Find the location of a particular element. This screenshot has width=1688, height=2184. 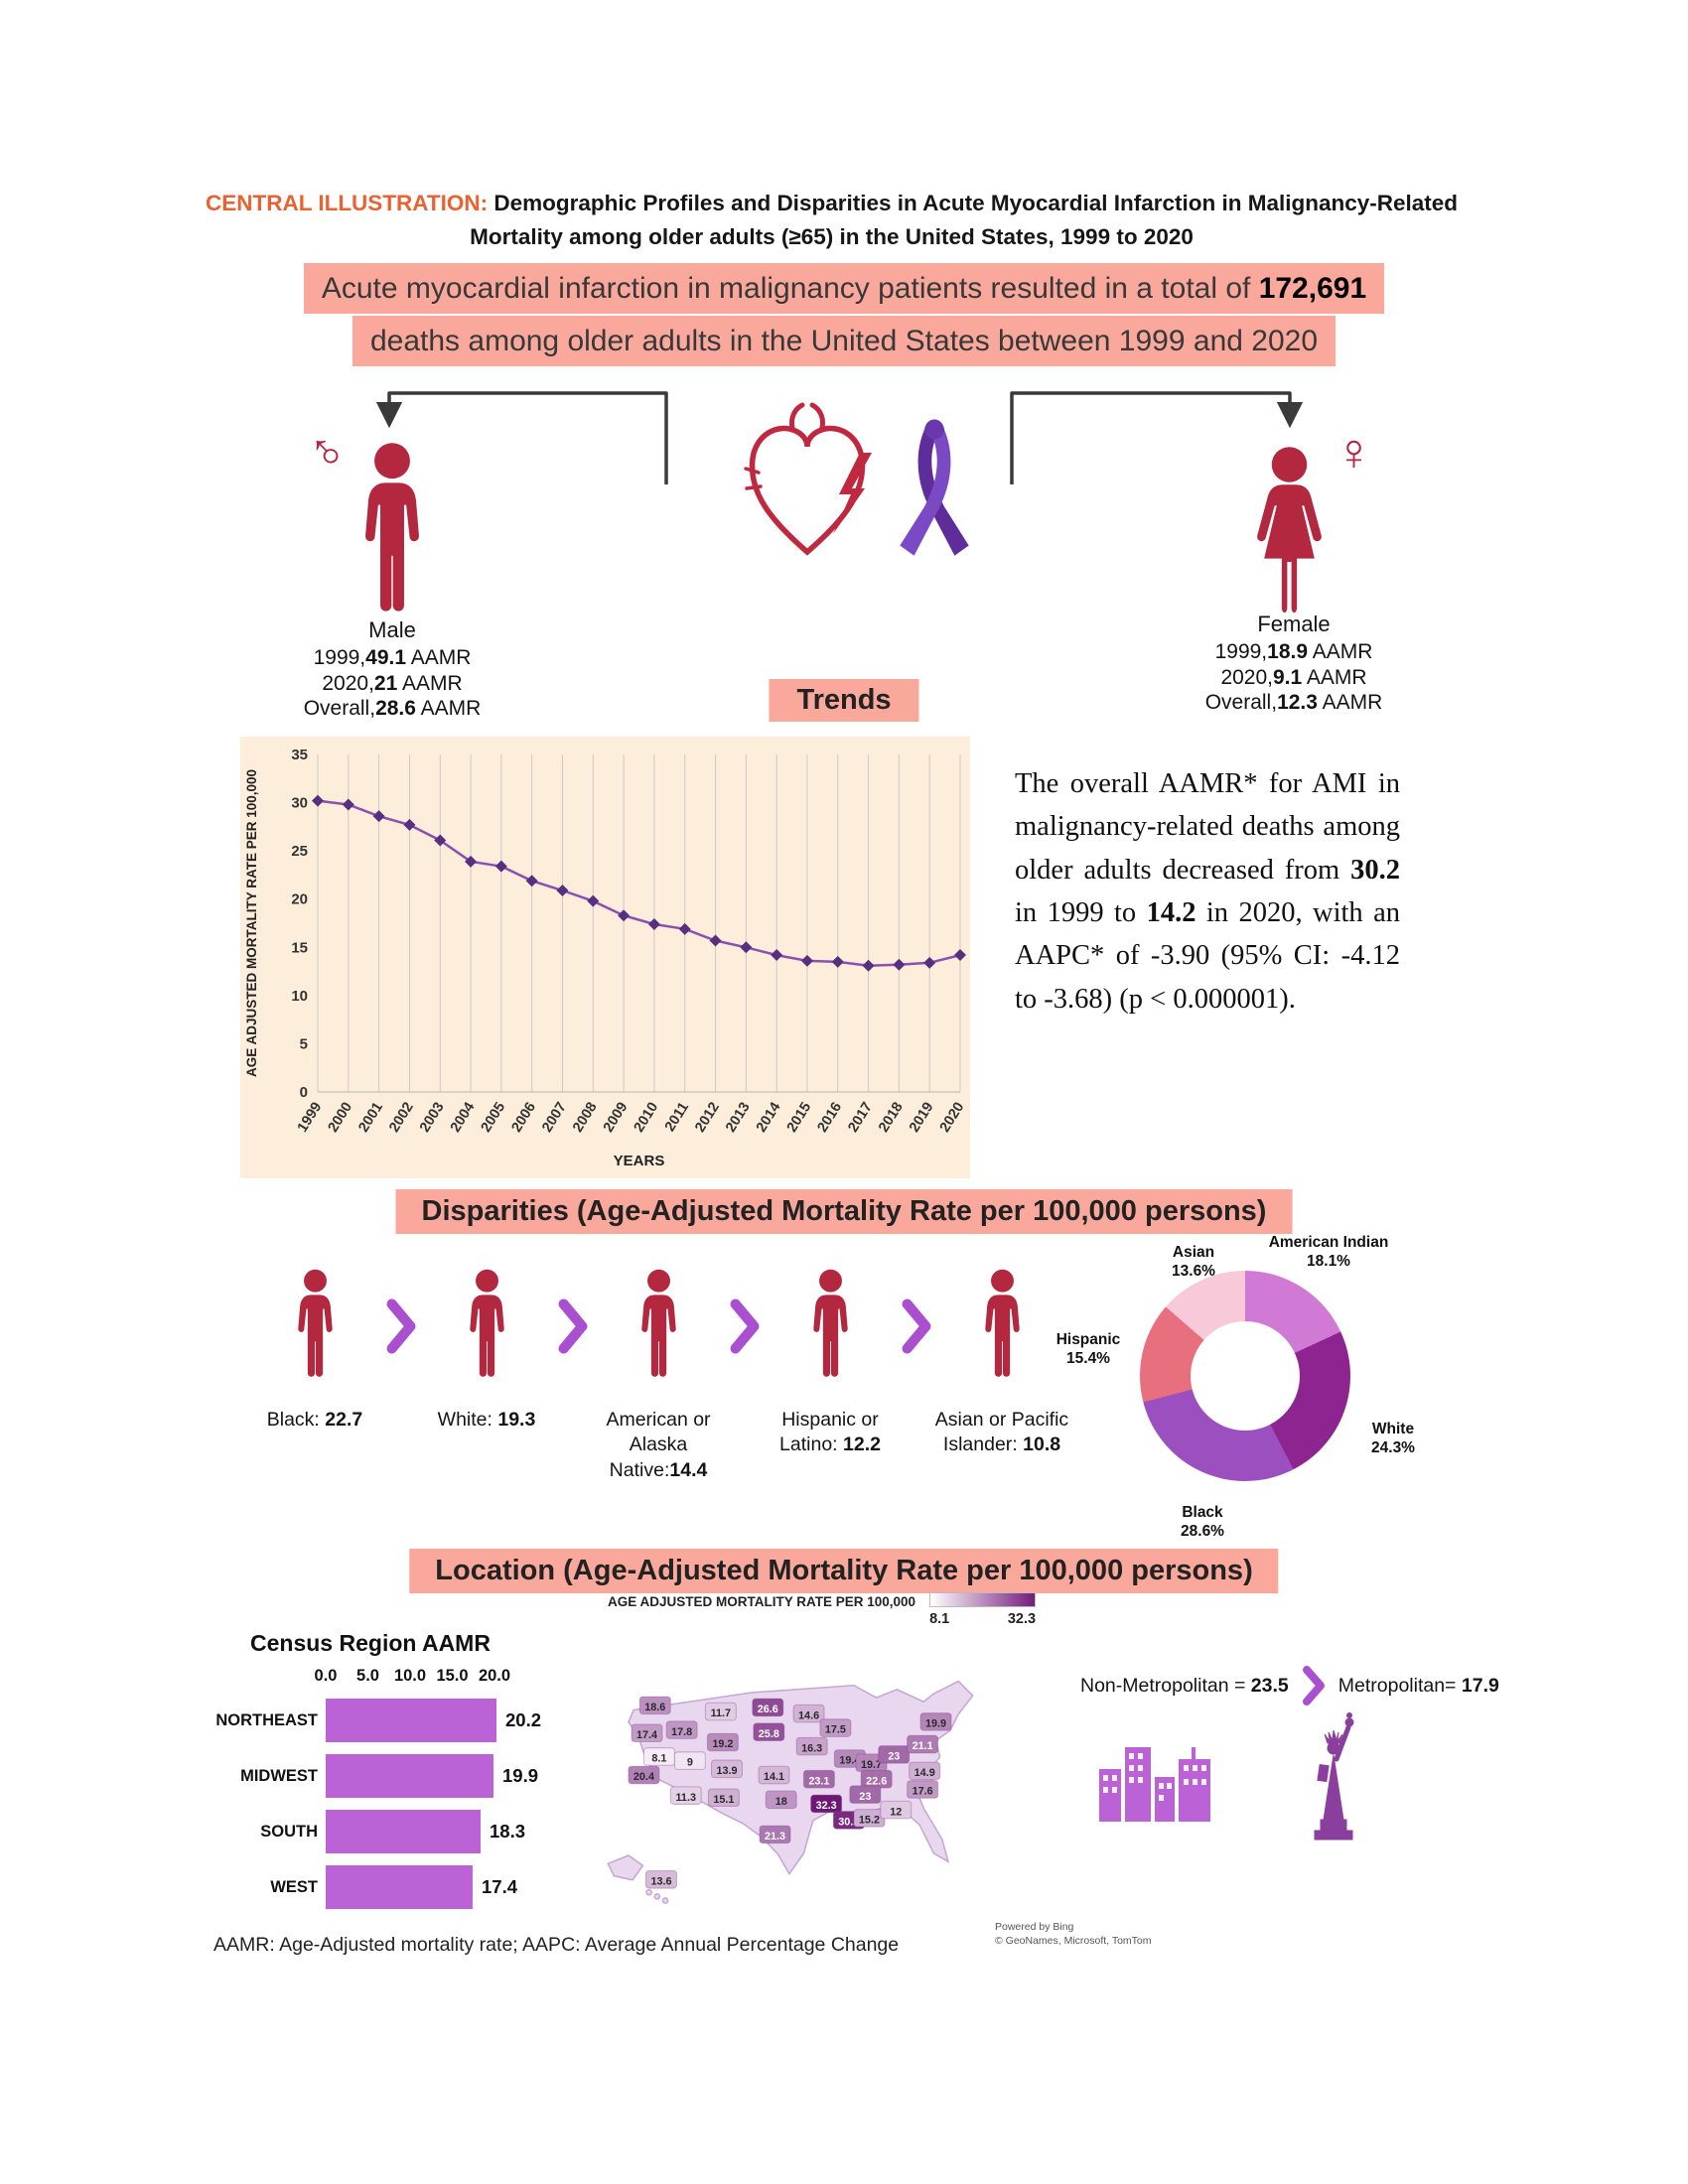

state-value-MT: 11.7 is located at coordinates (721, 1713).